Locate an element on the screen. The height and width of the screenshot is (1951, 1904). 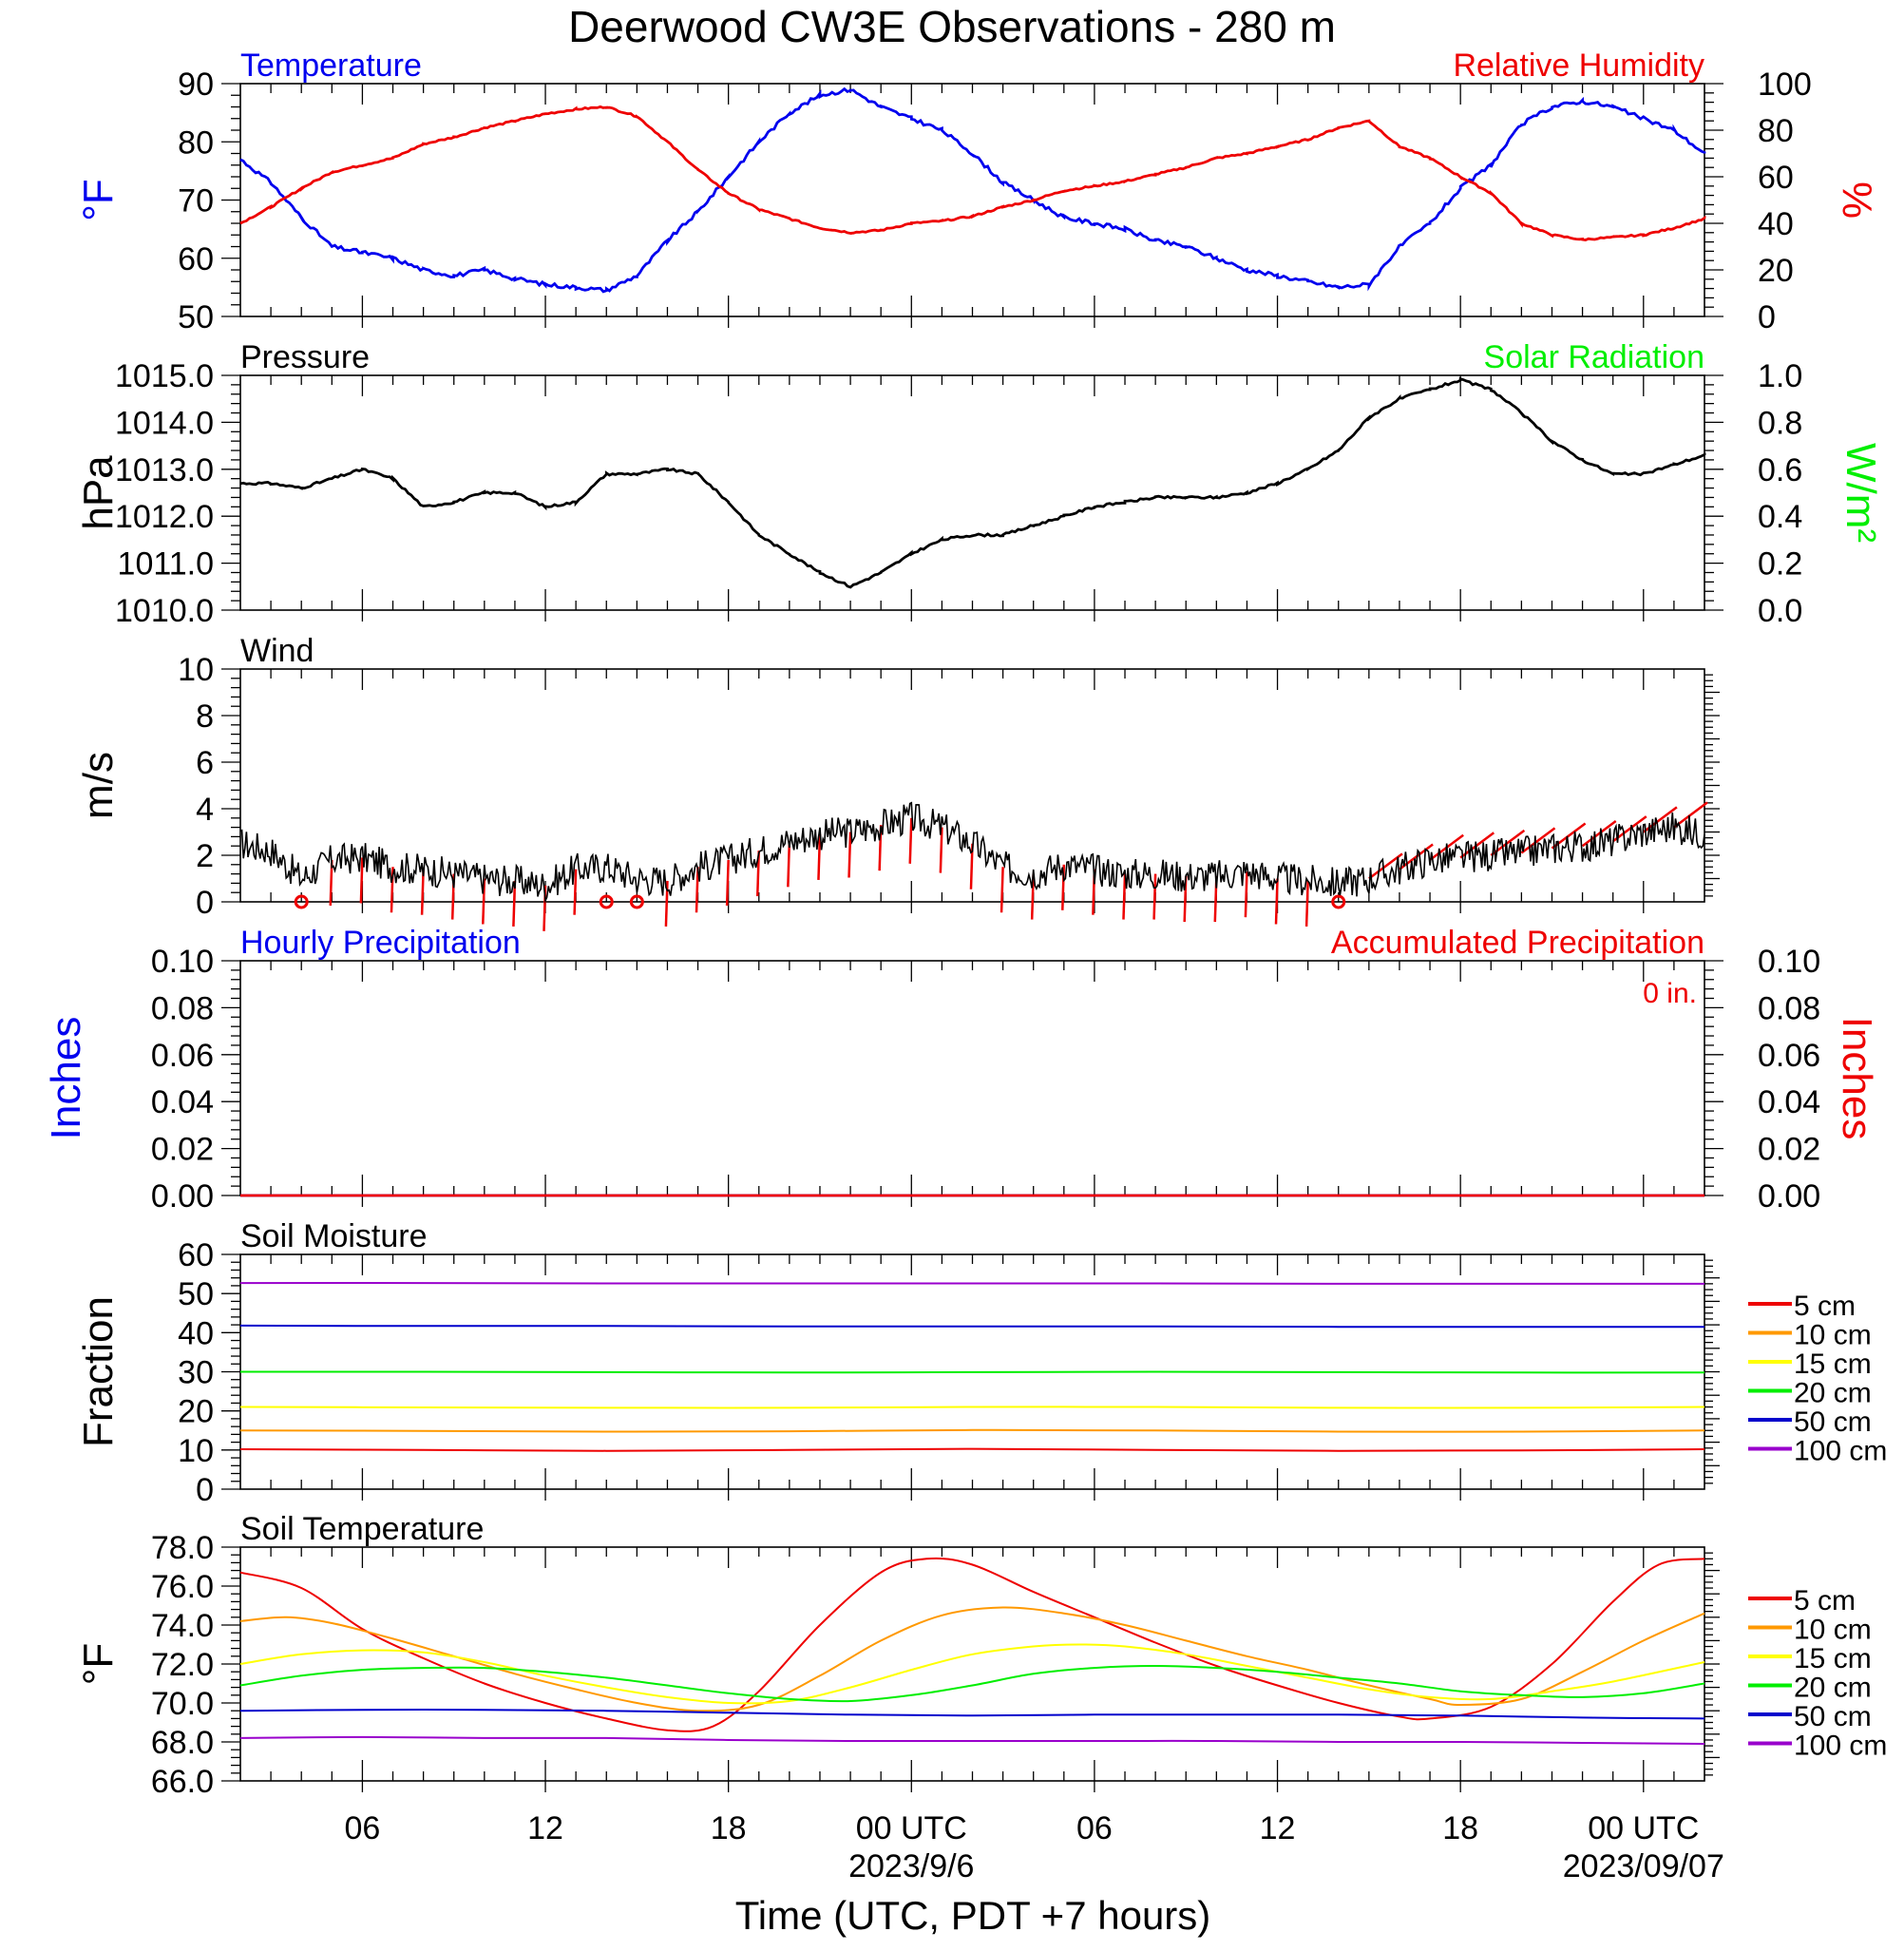
y-axis-label-right: % is located at coordinates (1857, 201).